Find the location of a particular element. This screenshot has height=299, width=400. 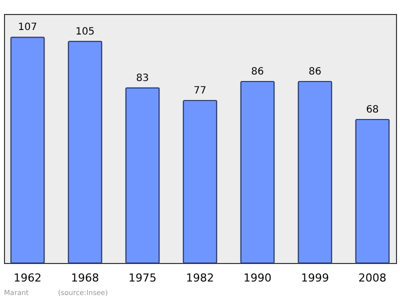

x-tick-label: 1982 is located at coordinates (200, 278).